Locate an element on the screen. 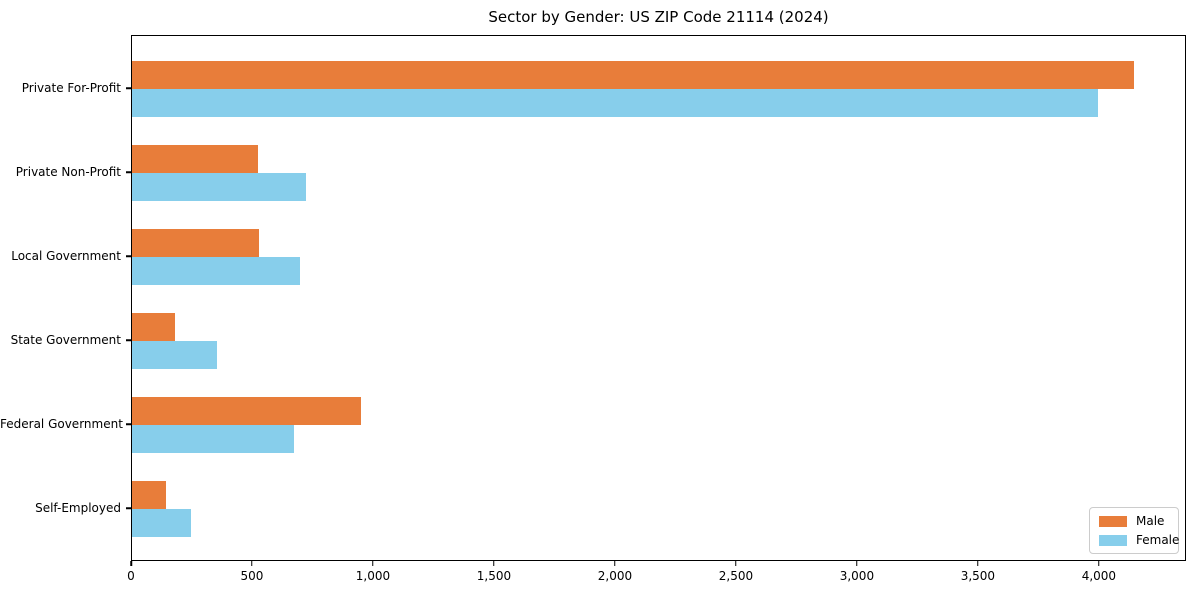 Image resolution: width=1200 pixels, height=600 pixels. x-tick-label: 0 is located at coordinates (131, 576).